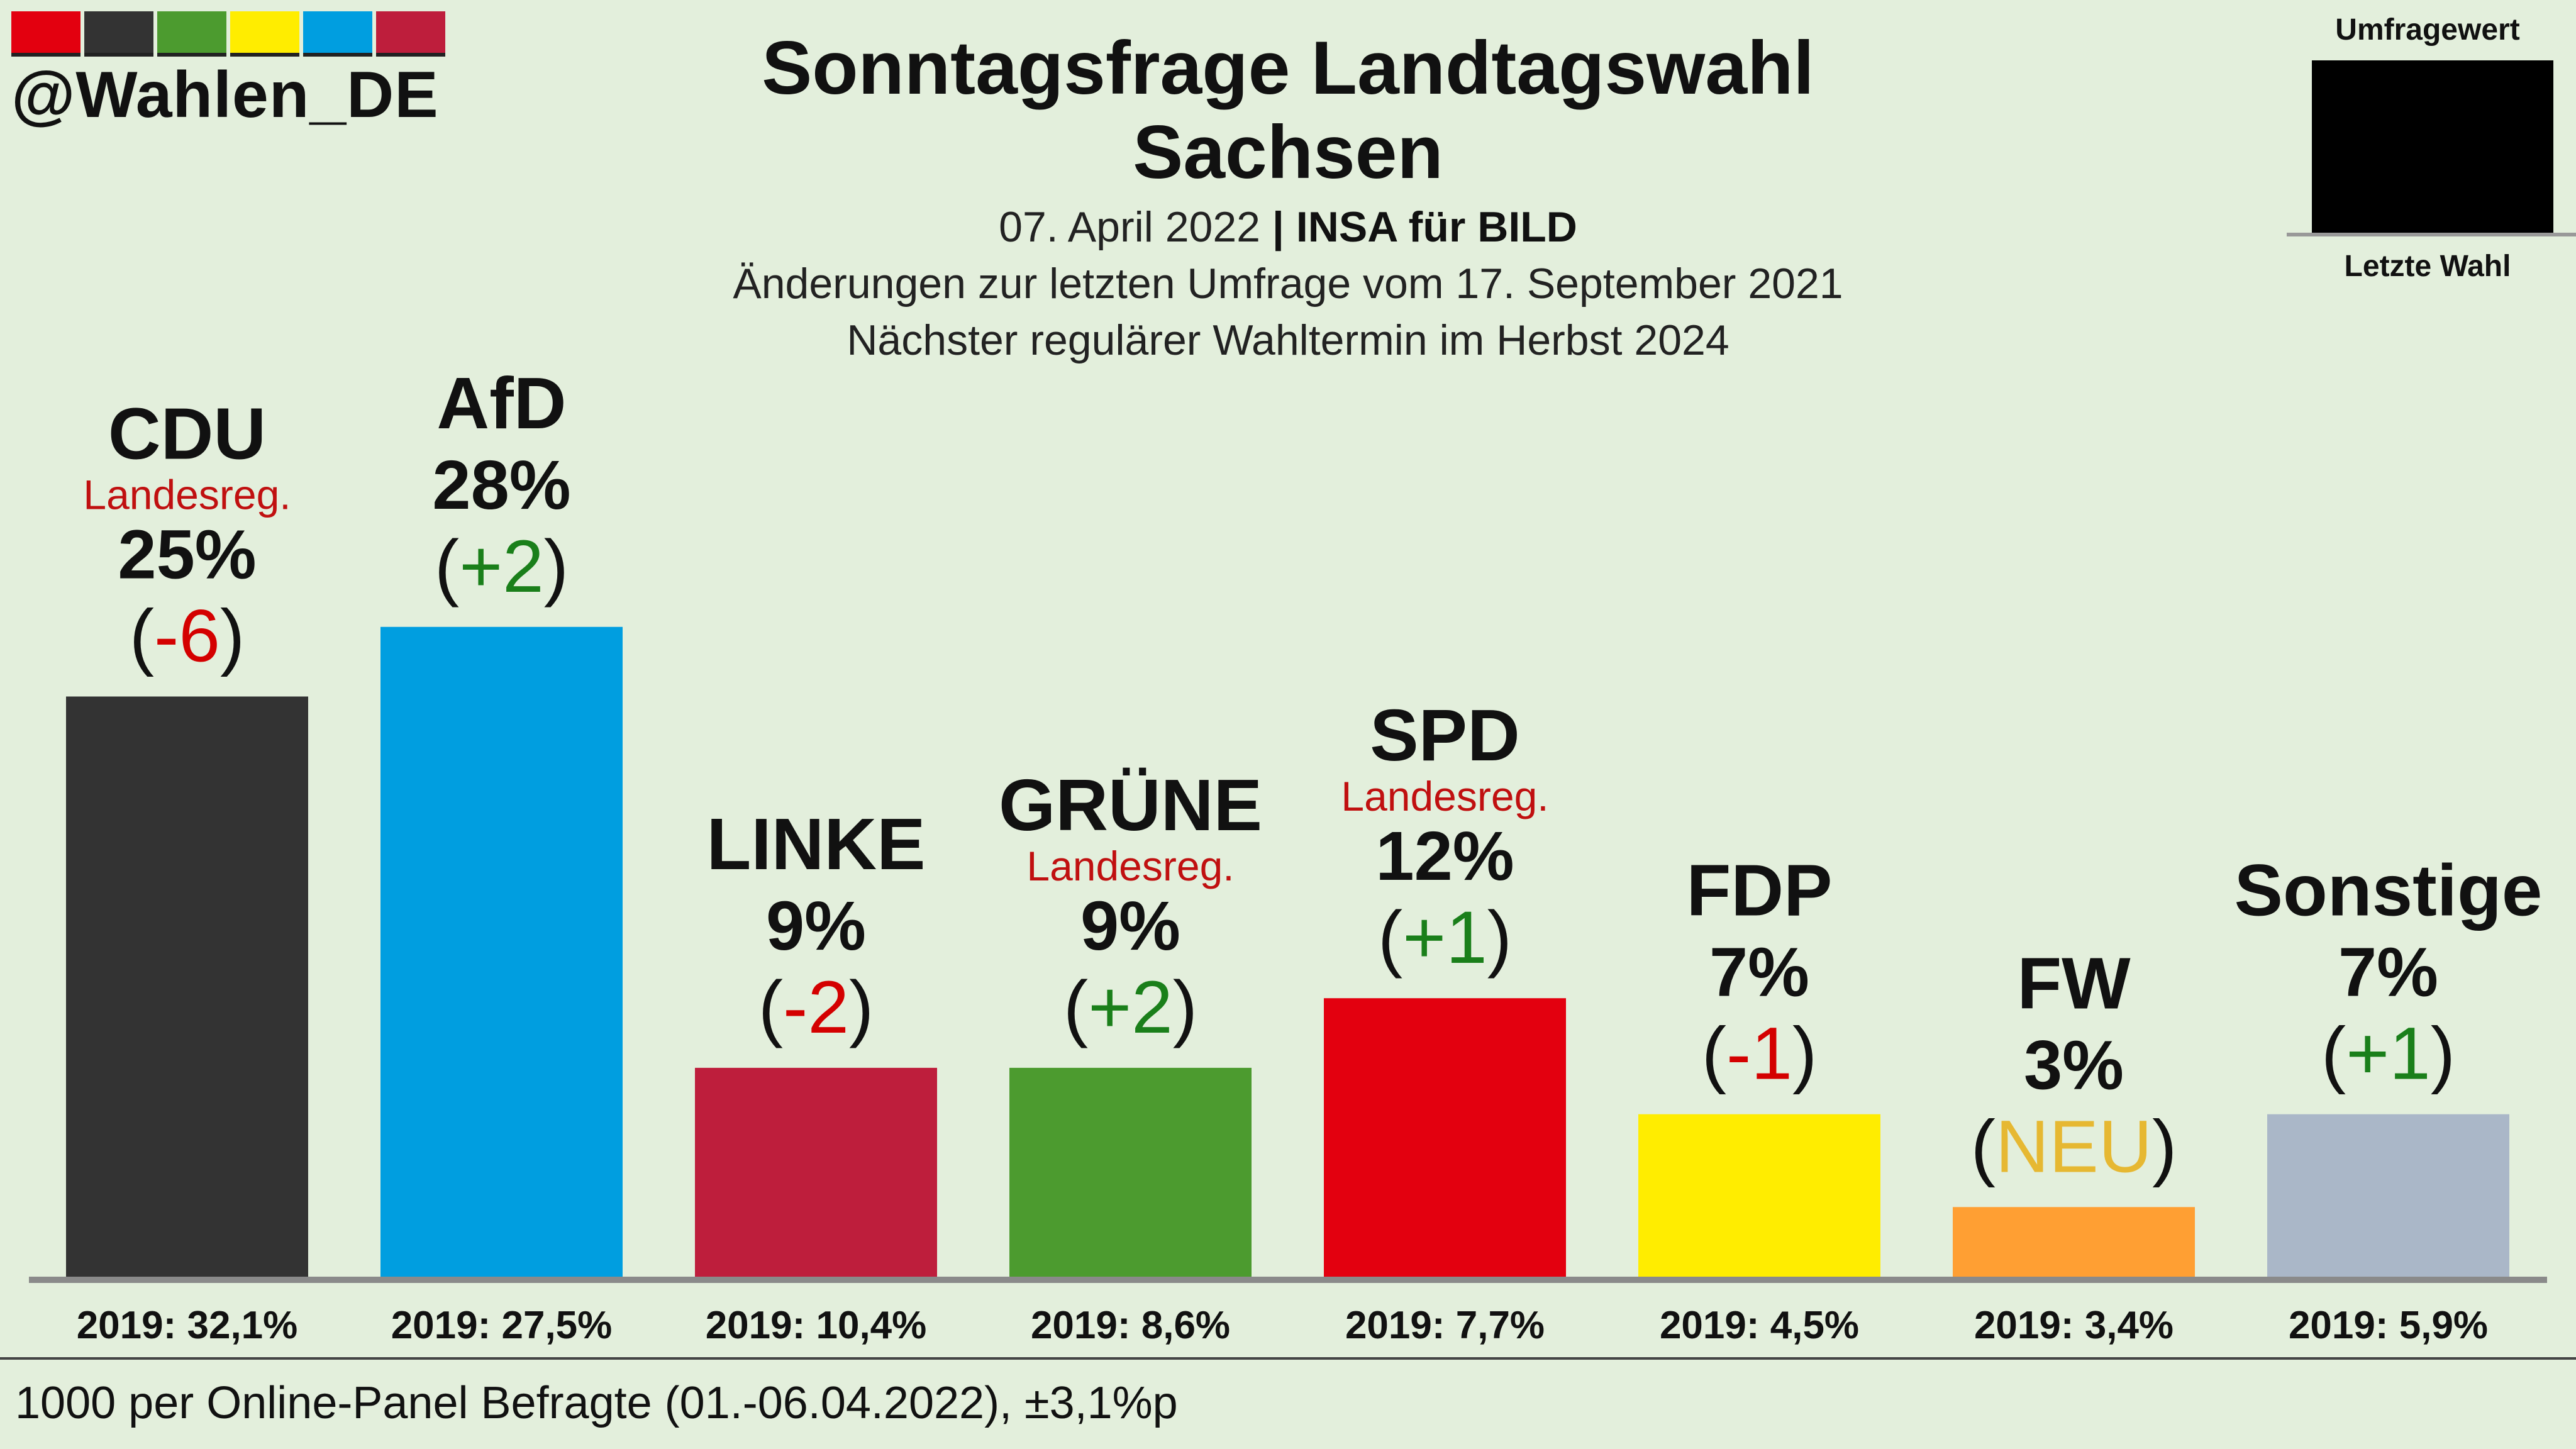  I want to click on last-election-label: 2019: 5,9%, so click(2388, 1325).